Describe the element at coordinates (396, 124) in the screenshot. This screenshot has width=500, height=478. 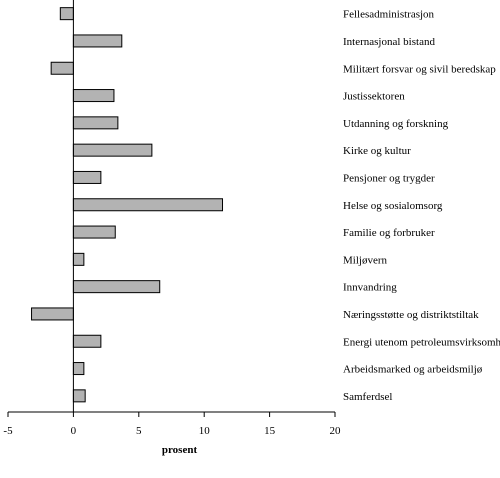
I see `category-label: Utdanning og forskning` at that location.